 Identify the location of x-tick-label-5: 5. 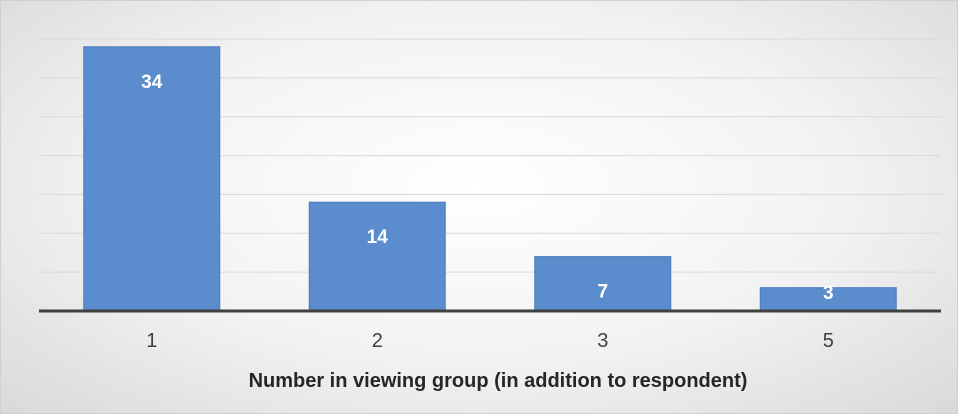
(828, 341).